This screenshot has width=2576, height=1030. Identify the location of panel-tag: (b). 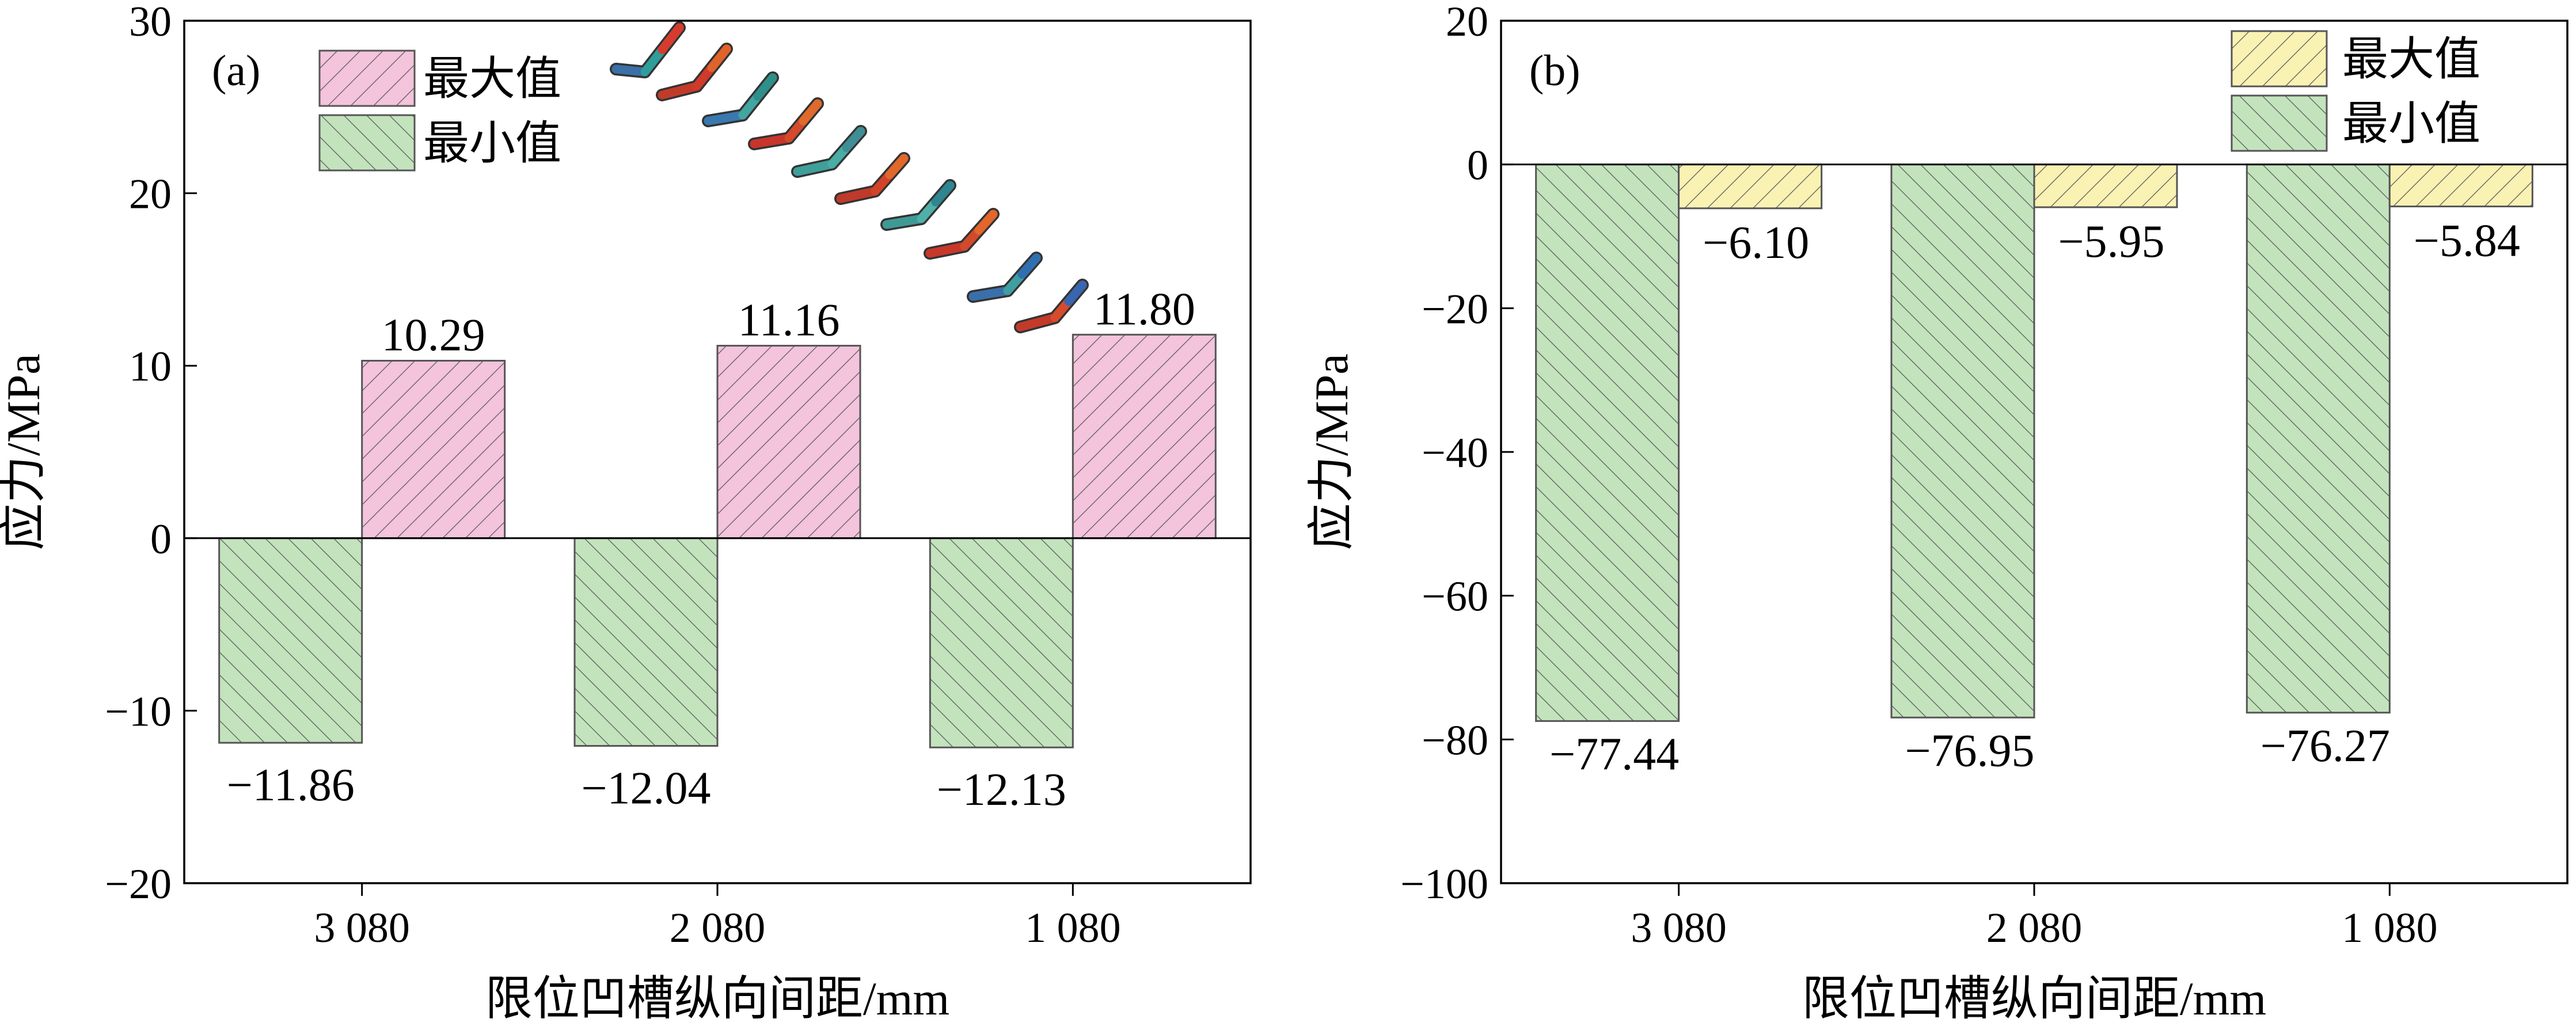
(1554, 71).